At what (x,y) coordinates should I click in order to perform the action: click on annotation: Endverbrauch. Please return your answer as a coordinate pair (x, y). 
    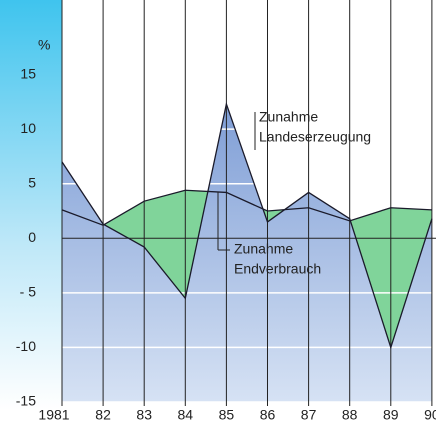
    Looking at the image, I should click on (277, 269).